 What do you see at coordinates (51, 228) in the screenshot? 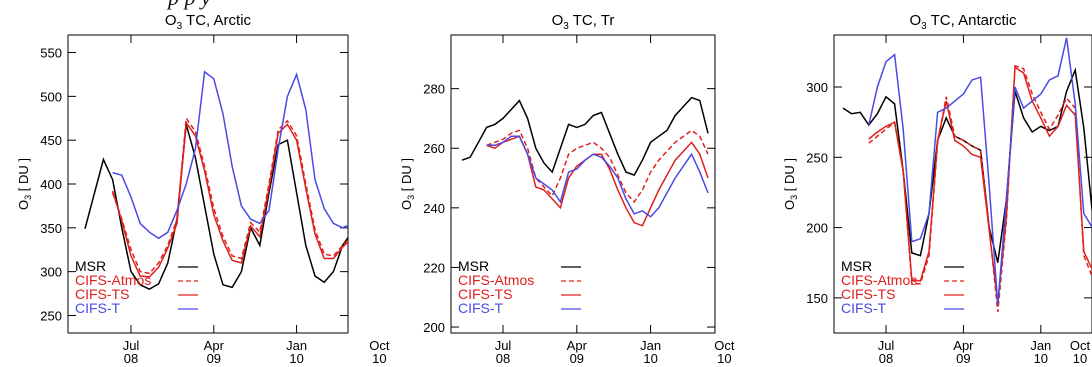
I see `y-tick-label: 350` at bounding box center [51, 228].